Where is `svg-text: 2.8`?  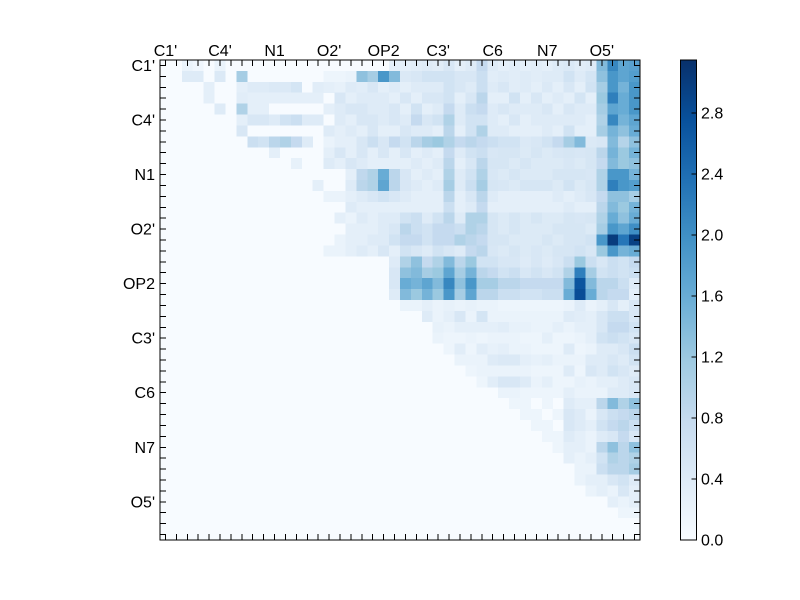 svg-text: 2.8 is located at coordinates (712, 114).